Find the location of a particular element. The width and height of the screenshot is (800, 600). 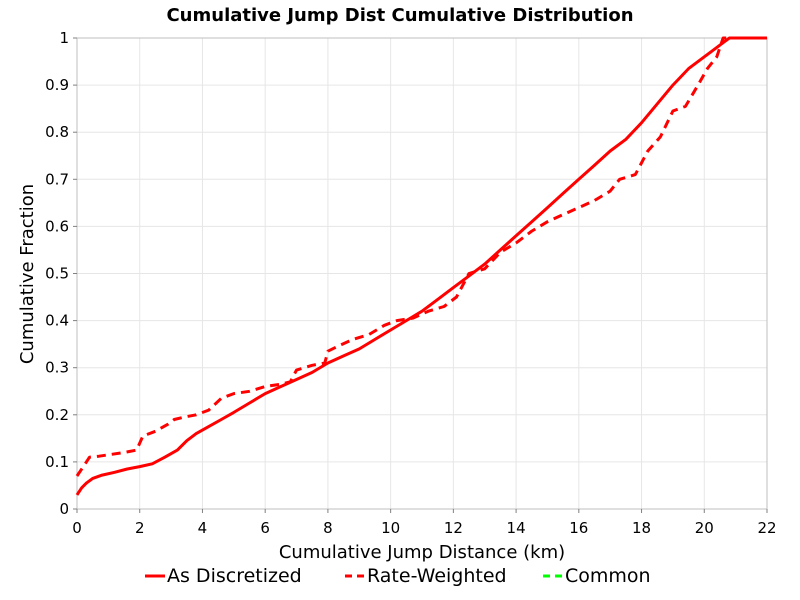

y-tick-label: 0.4 is located at coordinates (57, 321).